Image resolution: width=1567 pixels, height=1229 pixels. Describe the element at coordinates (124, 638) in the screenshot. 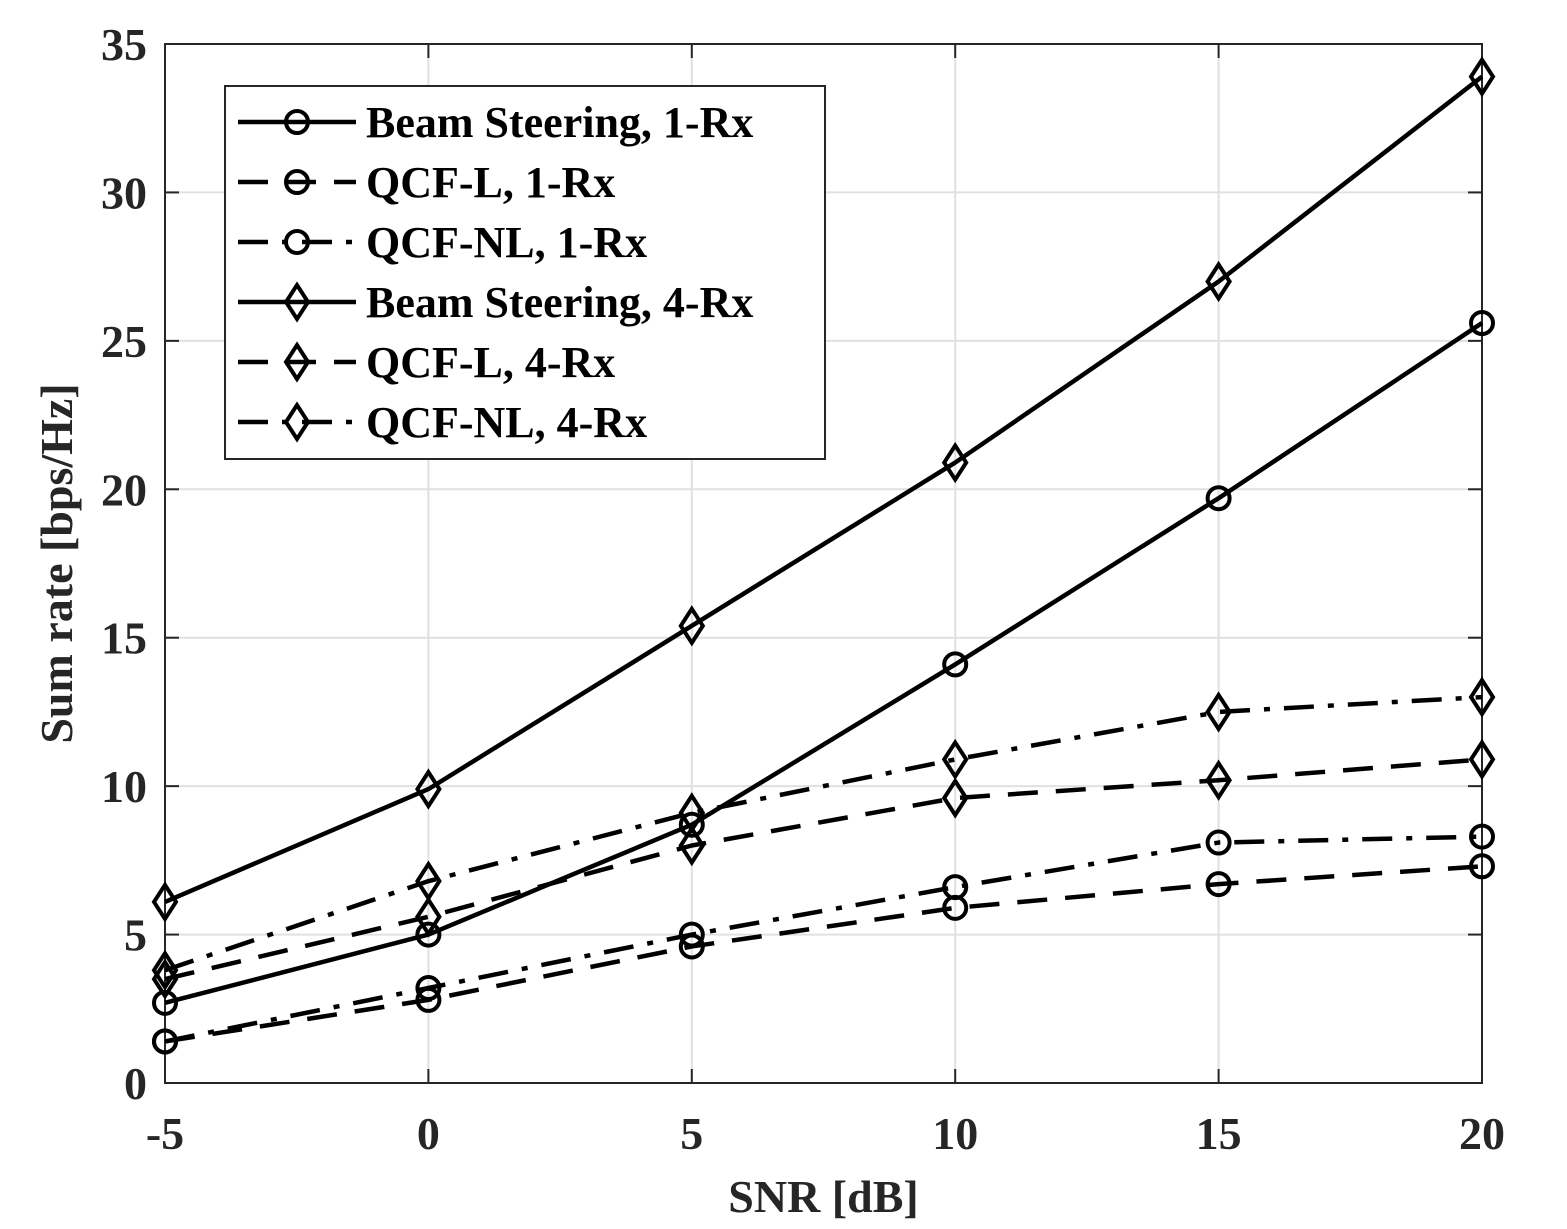

I see `y-tick-label: 15` at that location.